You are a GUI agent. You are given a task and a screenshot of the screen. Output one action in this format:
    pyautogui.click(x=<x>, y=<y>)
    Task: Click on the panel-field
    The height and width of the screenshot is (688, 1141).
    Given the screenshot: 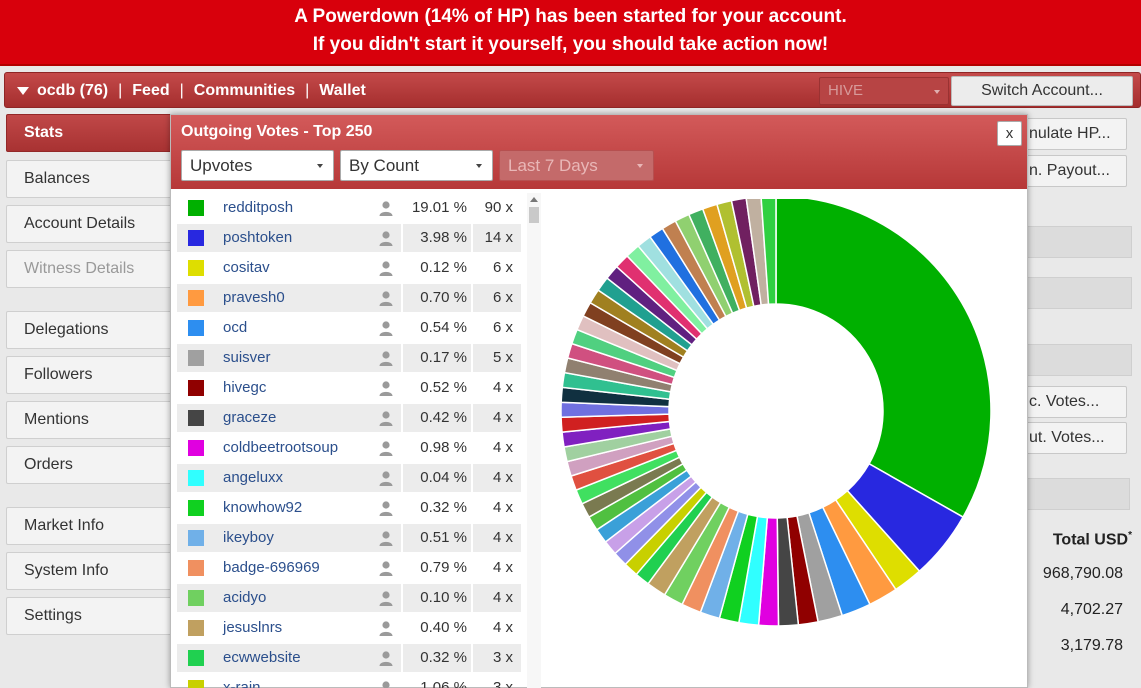 What is the action you would take?
    pyautogui.click(x=1077, y=293)
    